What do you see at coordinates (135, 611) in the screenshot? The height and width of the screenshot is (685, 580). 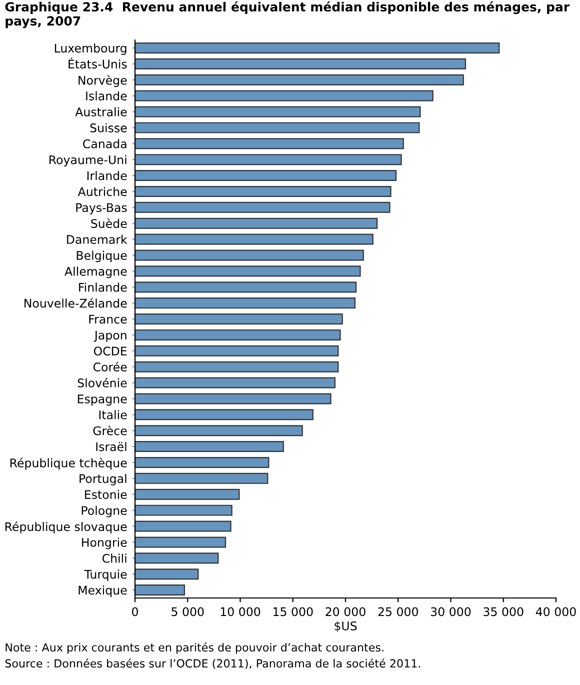 I see `x-tick-label: 0` at bounding box center [135, 611].